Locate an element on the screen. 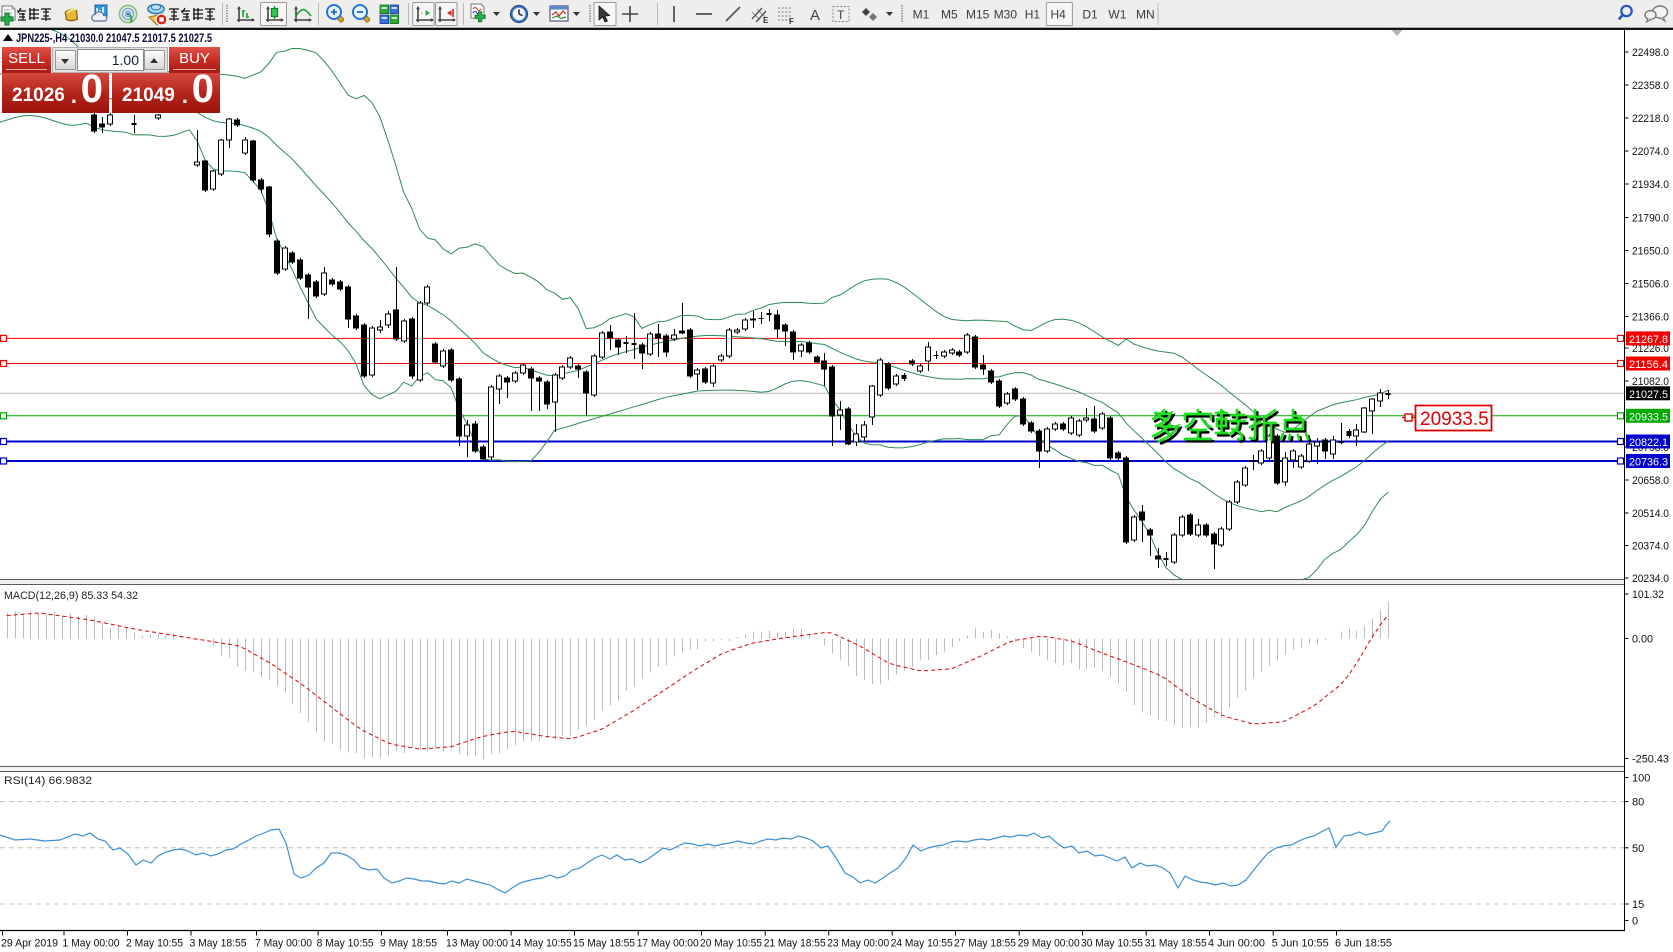  svg-text: 21506.0 is located at coordinates (1650, 285).